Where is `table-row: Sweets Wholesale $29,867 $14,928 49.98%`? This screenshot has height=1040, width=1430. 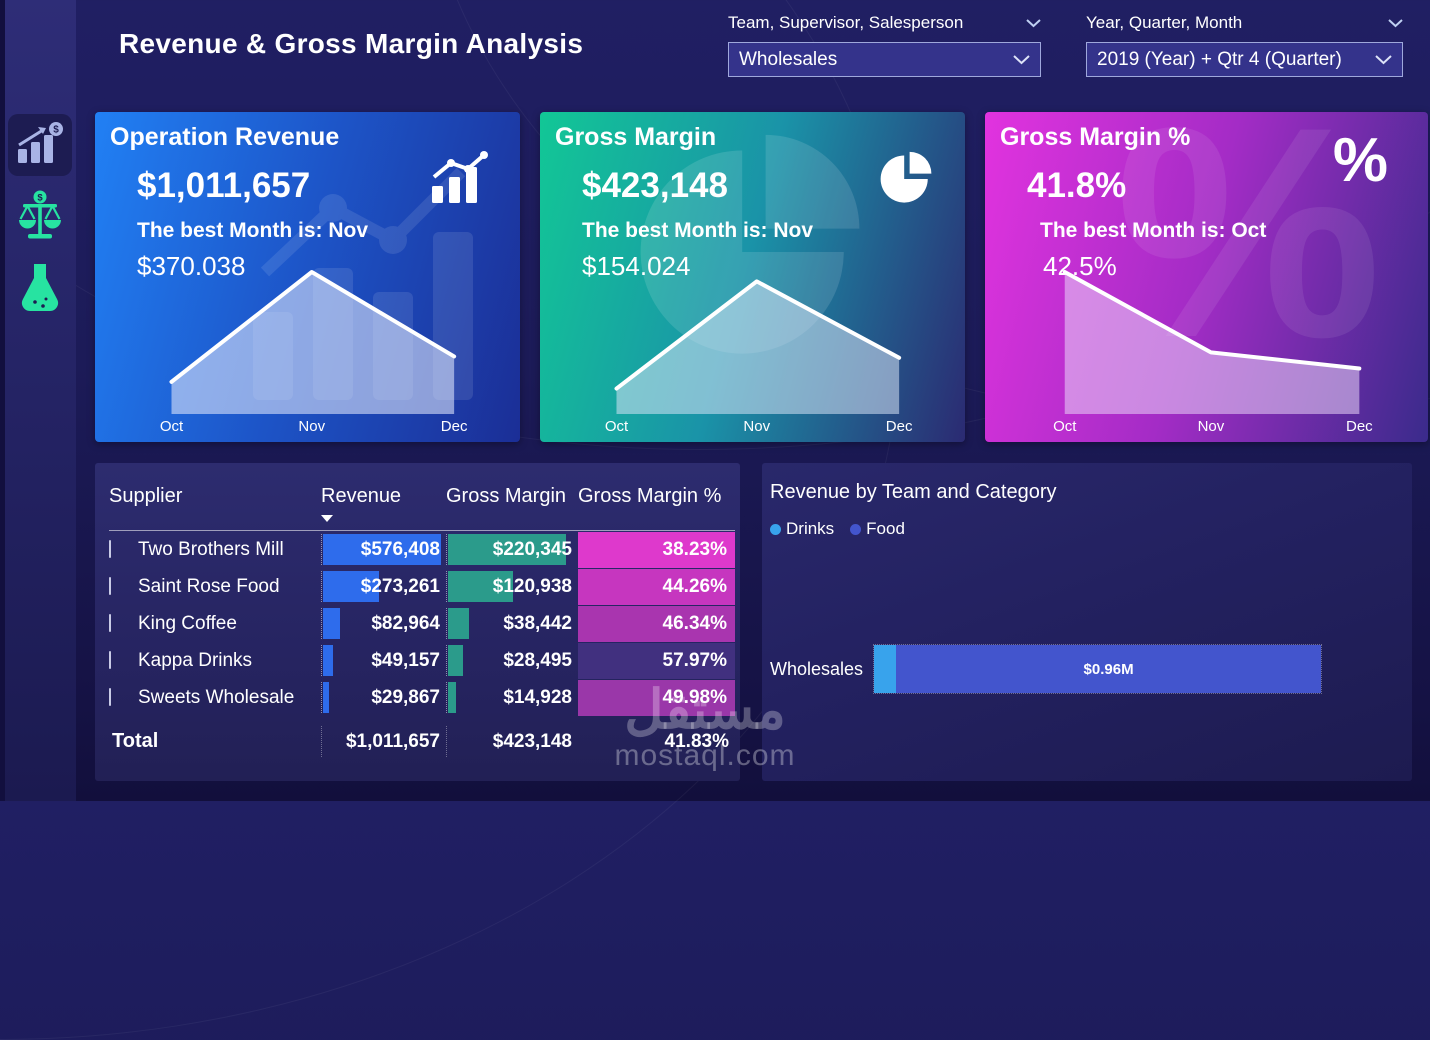 table-row: Sweets Wholesale $29,867 $14,928 49.98% is located at coordinates (422, 697).